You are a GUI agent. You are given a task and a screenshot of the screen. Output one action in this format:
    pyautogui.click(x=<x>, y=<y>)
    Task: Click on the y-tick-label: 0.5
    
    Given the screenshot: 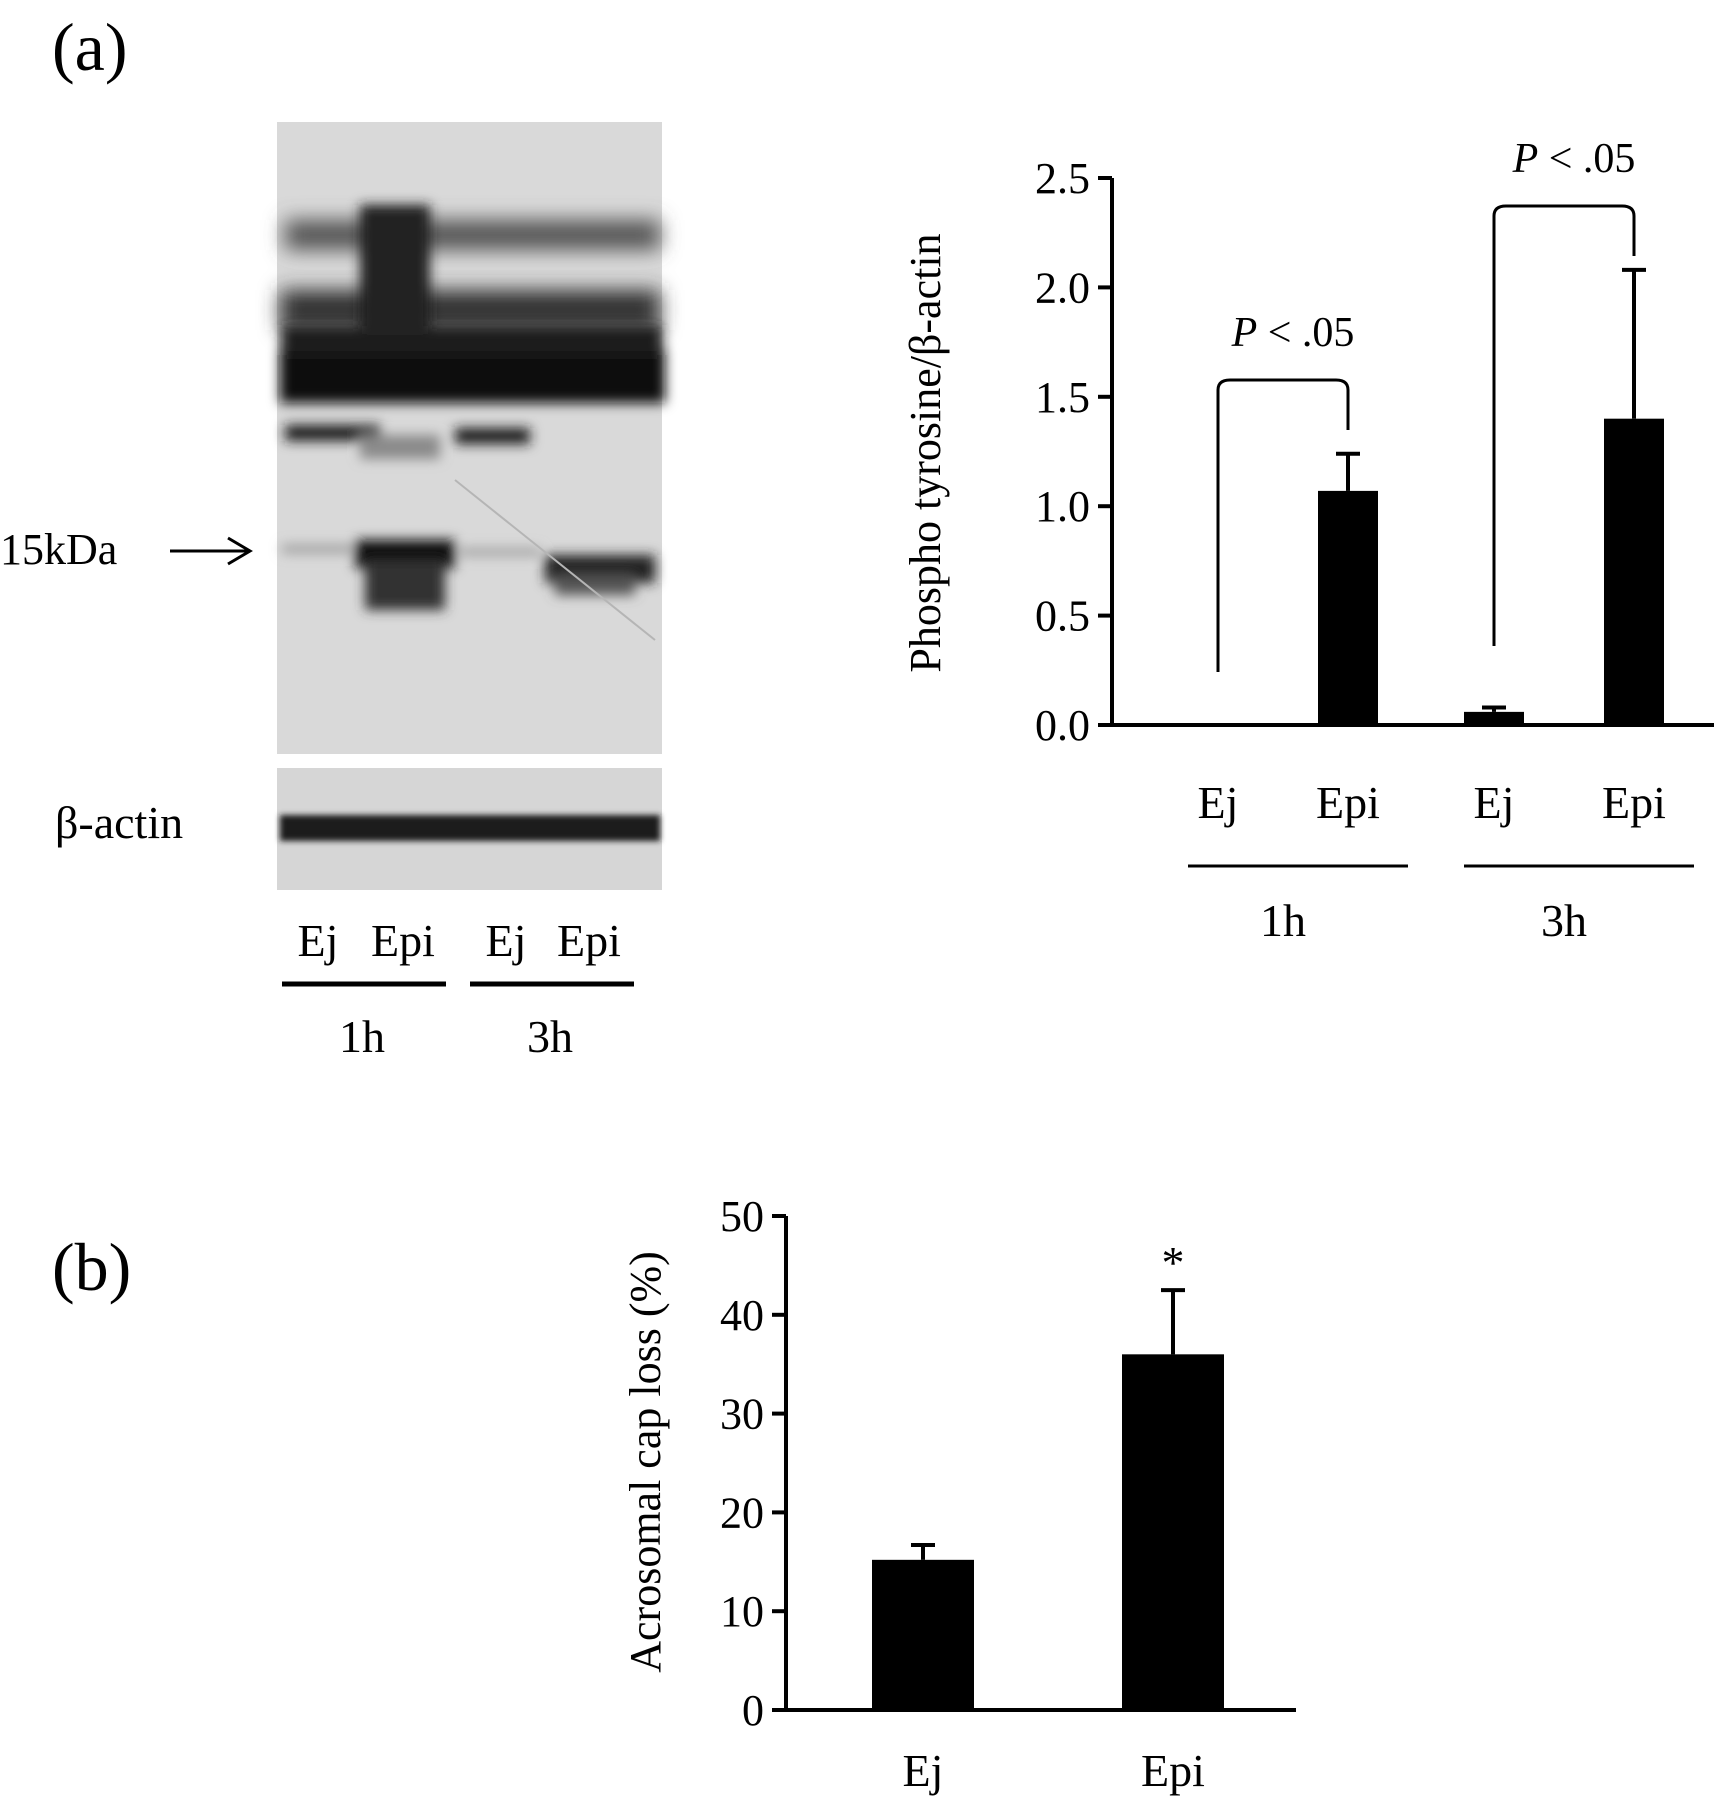 What is the action you would take?
    pyautogui.click(x=1062, y=616)
    